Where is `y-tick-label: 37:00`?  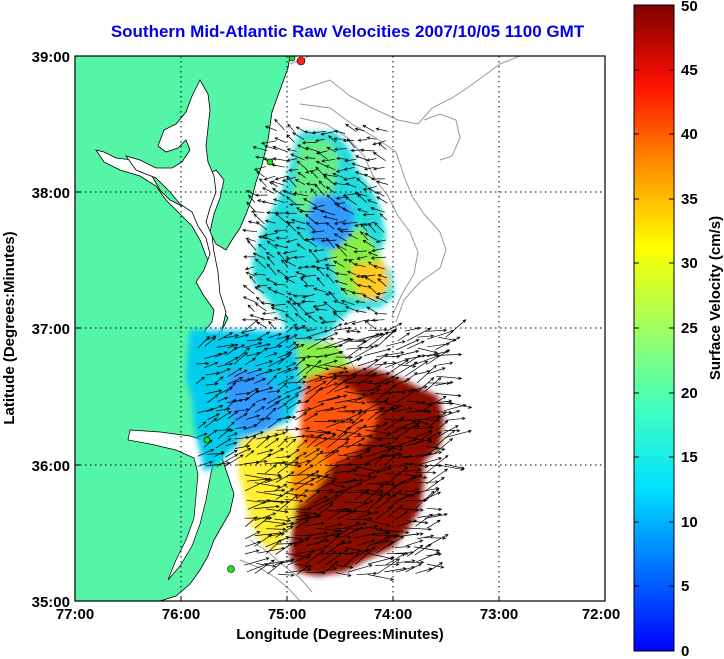
y-tick-label: 37:00 is located at coordinates (51, 329).